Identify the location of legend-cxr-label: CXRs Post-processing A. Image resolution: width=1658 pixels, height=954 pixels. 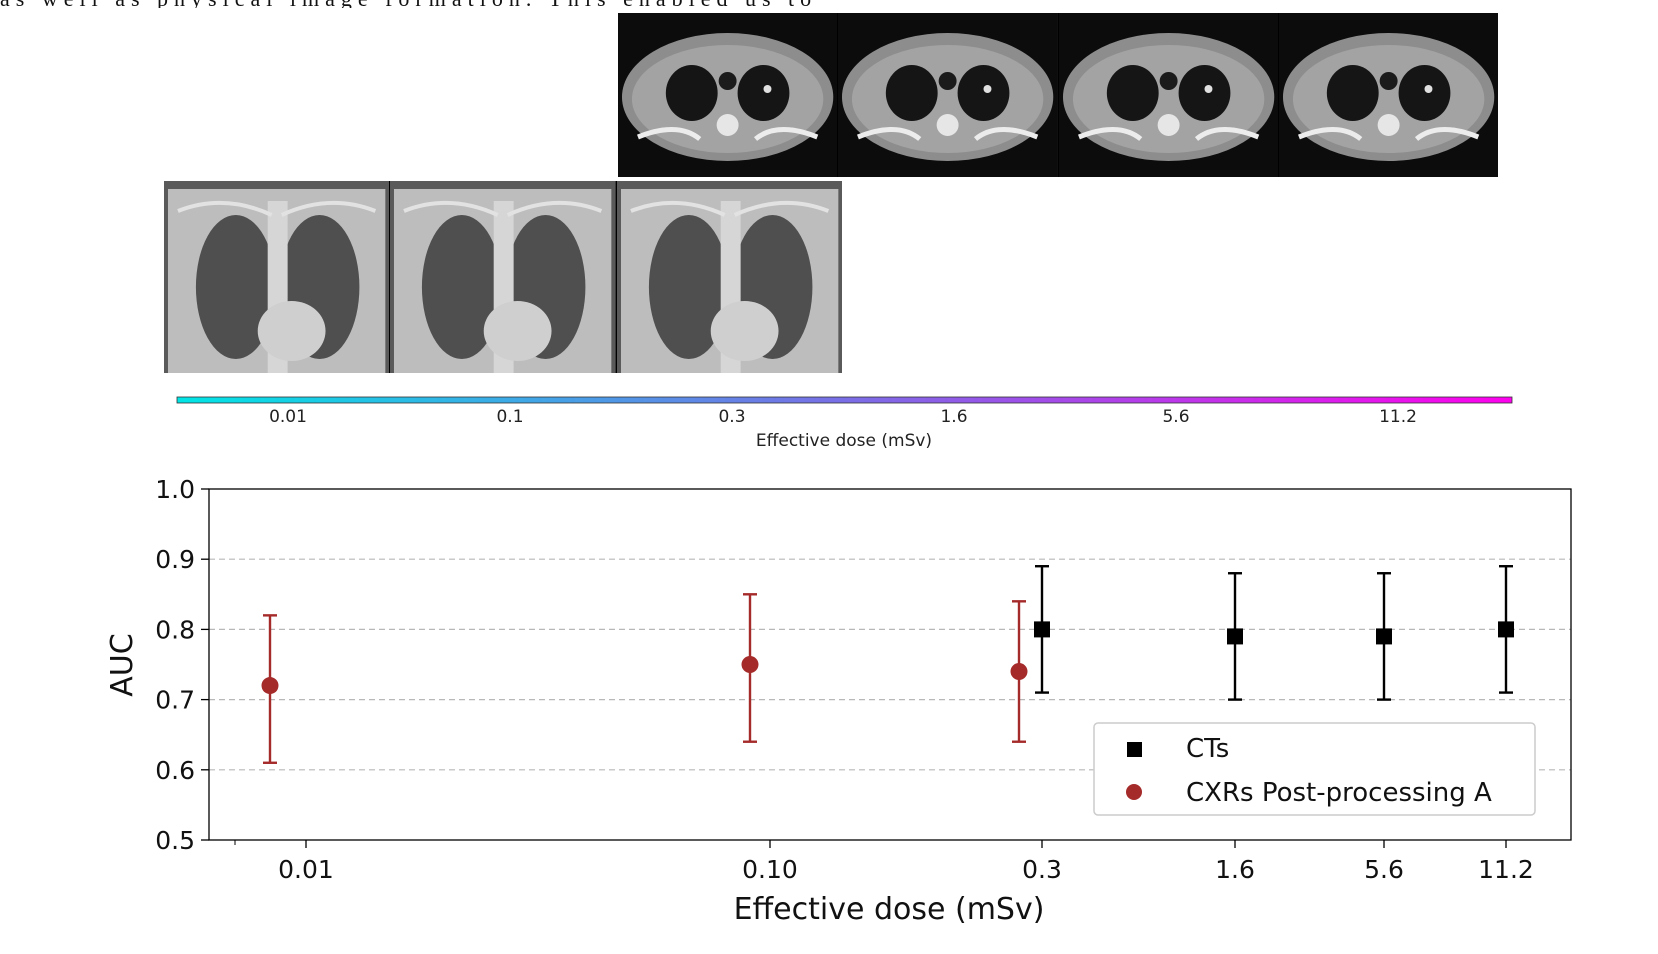
(1339, 793).